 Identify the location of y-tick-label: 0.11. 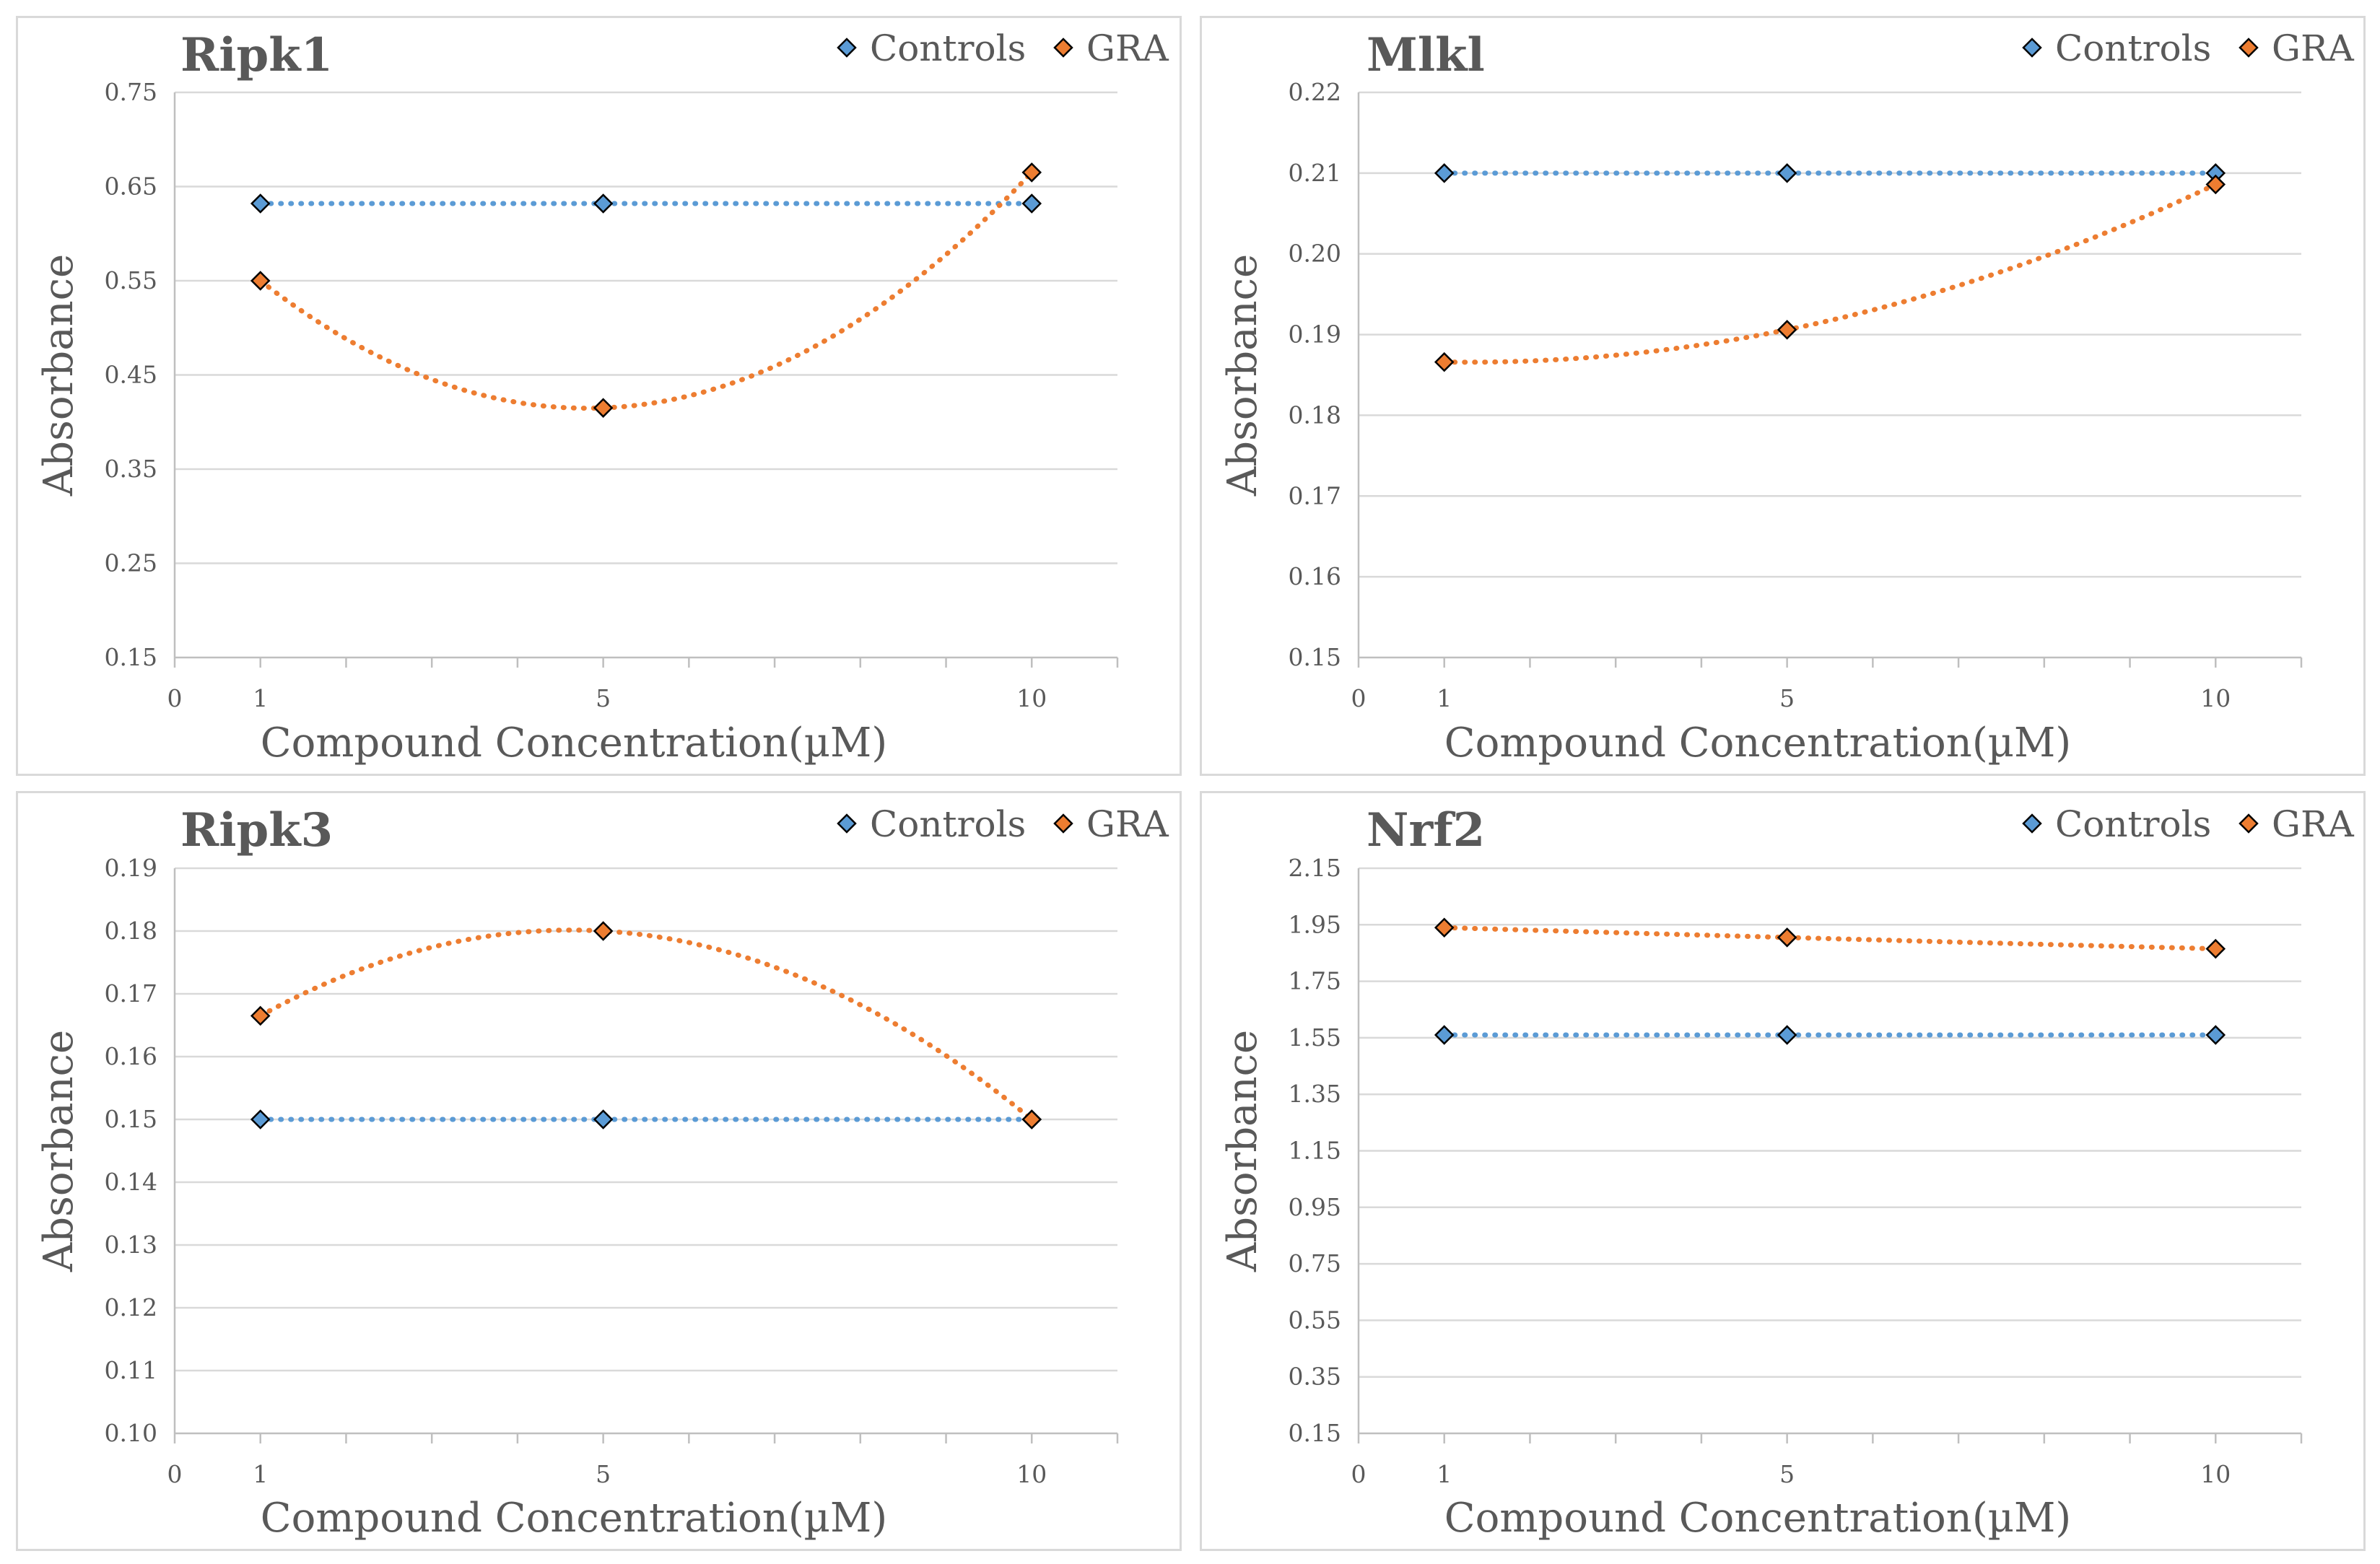
(131, 1370).